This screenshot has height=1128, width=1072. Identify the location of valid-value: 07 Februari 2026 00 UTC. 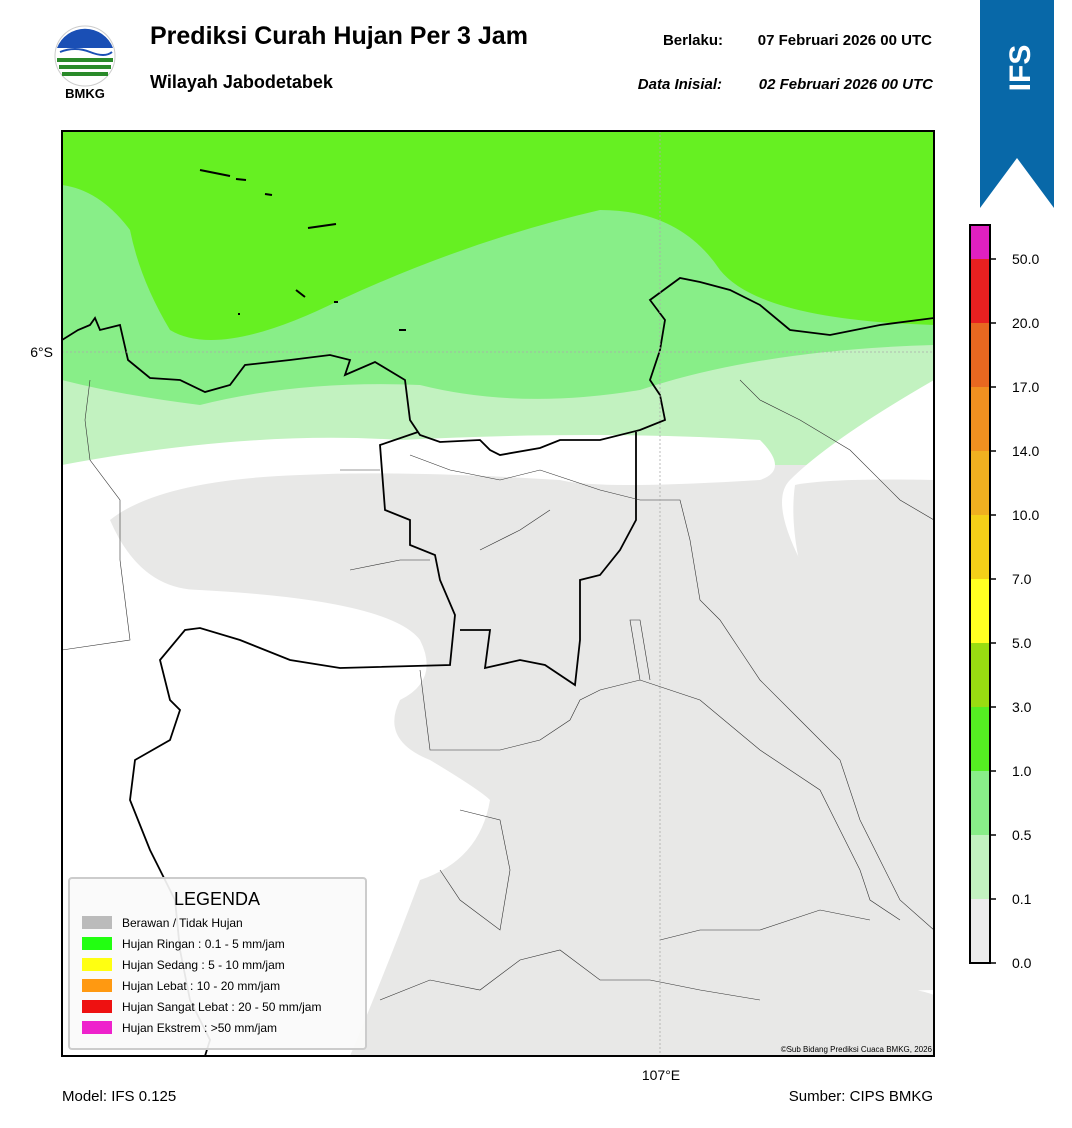
(845, 40).